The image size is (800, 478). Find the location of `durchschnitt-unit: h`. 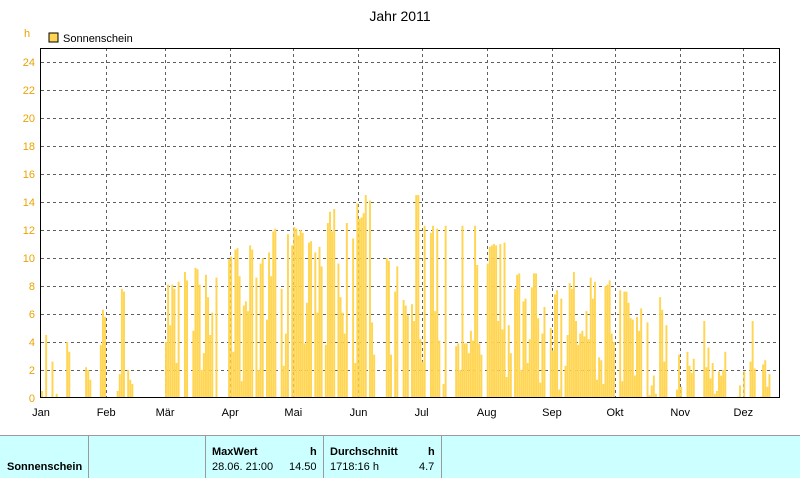

durchschnitt-unit: h is located at coordinates (431, 452).